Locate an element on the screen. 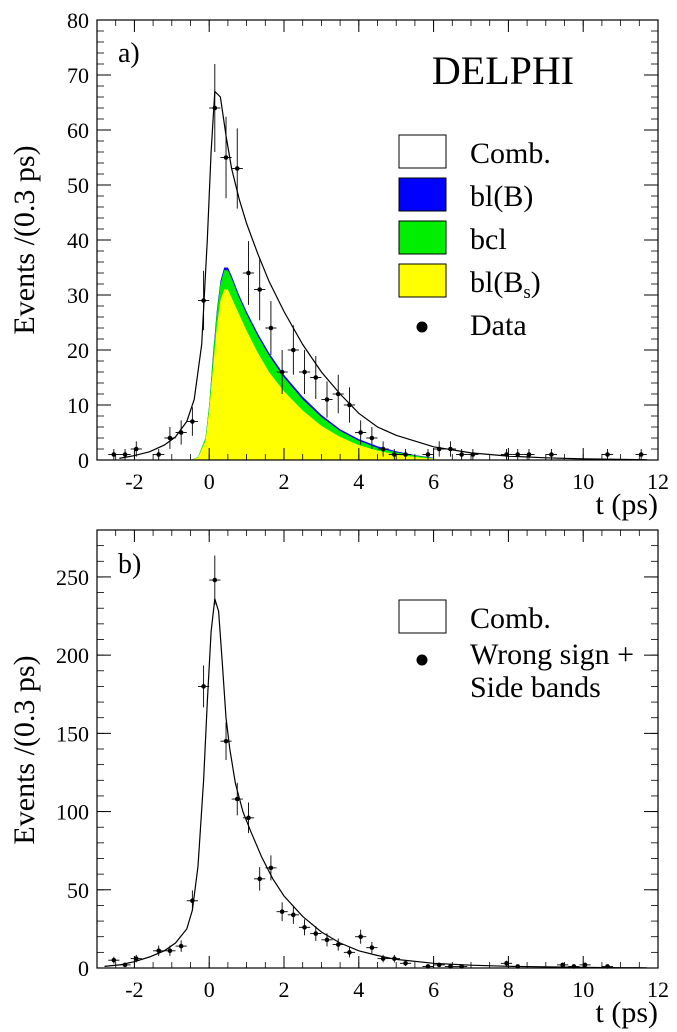  panel-b-label: b) is located at coordinates (129, 564).